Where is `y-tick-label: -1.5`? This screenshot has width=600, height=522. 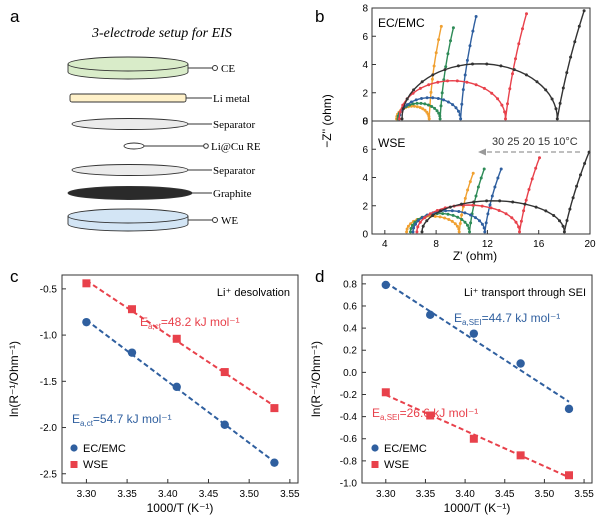 y-tick-label: -1.5 is located at coordinates (49, 382).